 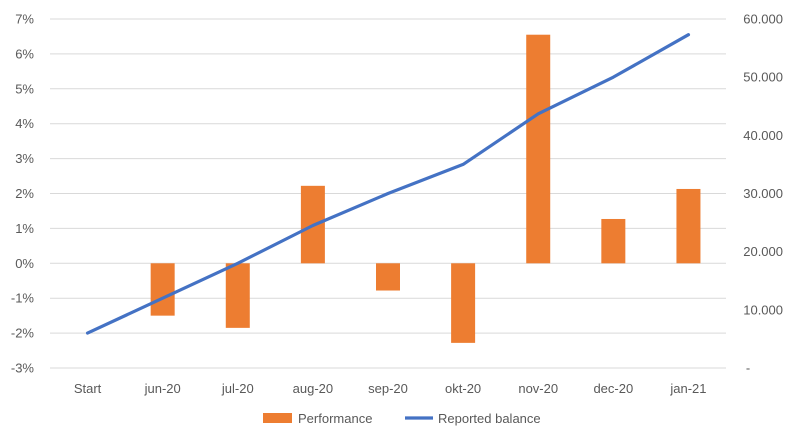 I want to click on left-tick-label: -3%, so click(x=23, y=368).